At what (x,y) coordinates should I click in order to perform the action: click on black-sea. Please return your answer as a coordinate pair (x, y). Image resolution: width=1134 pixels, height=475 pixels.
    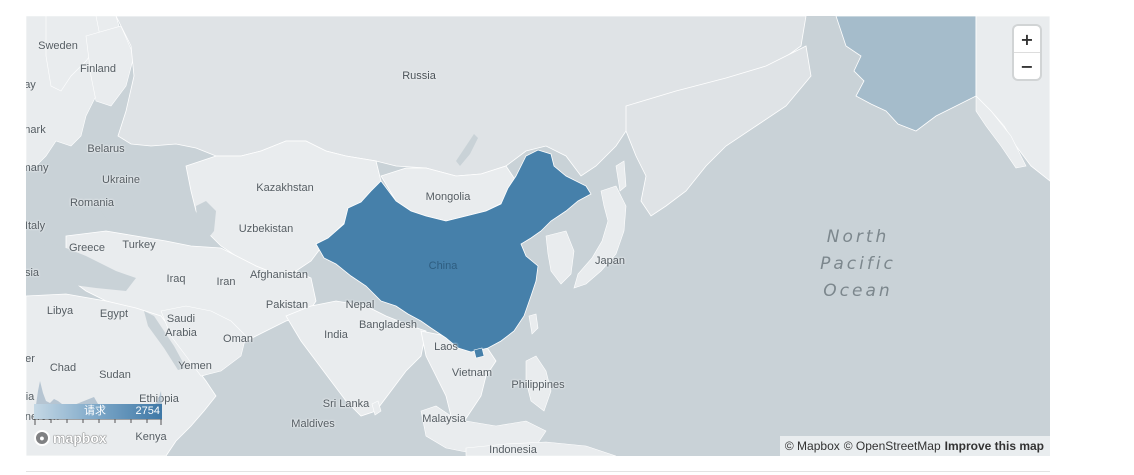
    Looking at the image, I should click on (128, 216).